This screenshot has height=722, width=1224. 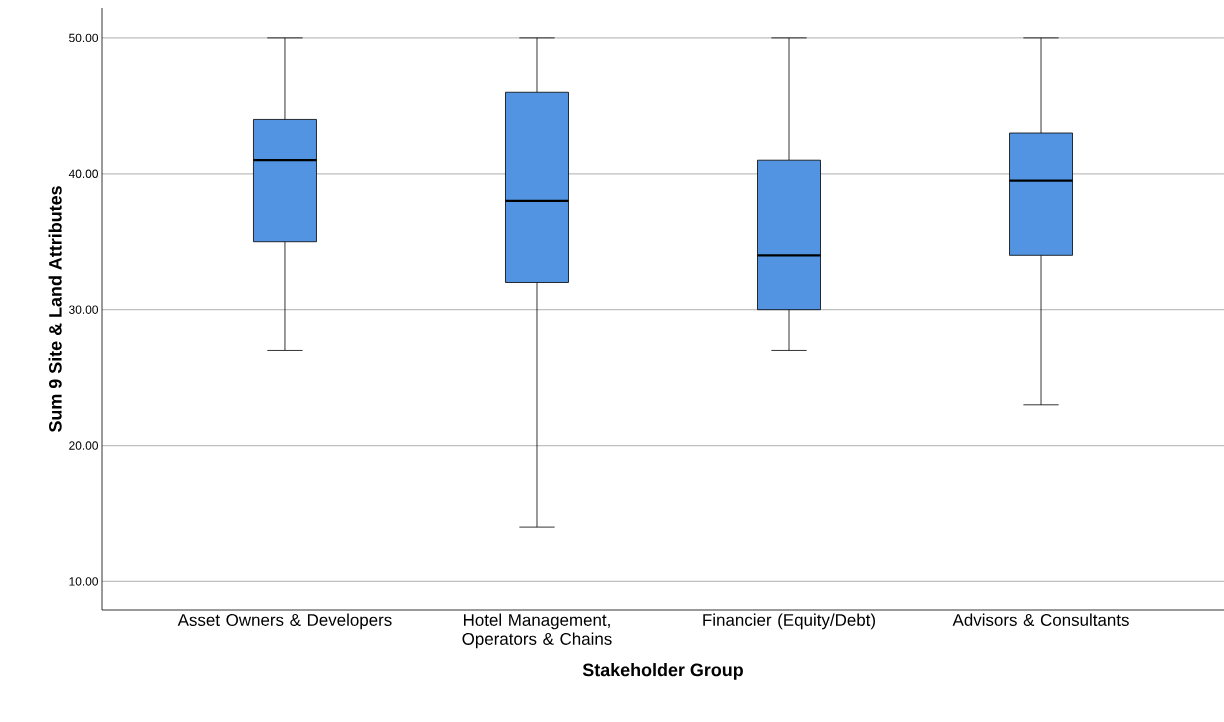 What do you see at coordinates (1040, 619) in the screenshot?
I see `x-tick-label: Advisors & Consultants` at bounding box center [1040, 619].